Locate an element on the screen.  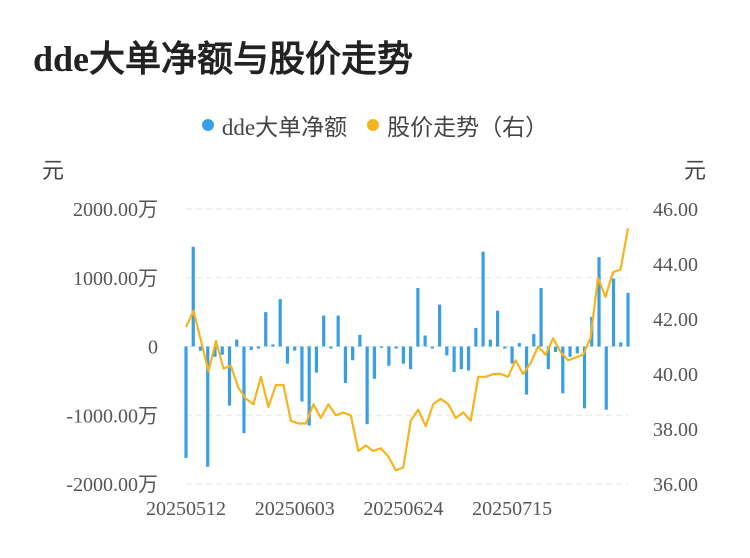
right-tick-label: 38.00 is located at coordinates (675, 430).